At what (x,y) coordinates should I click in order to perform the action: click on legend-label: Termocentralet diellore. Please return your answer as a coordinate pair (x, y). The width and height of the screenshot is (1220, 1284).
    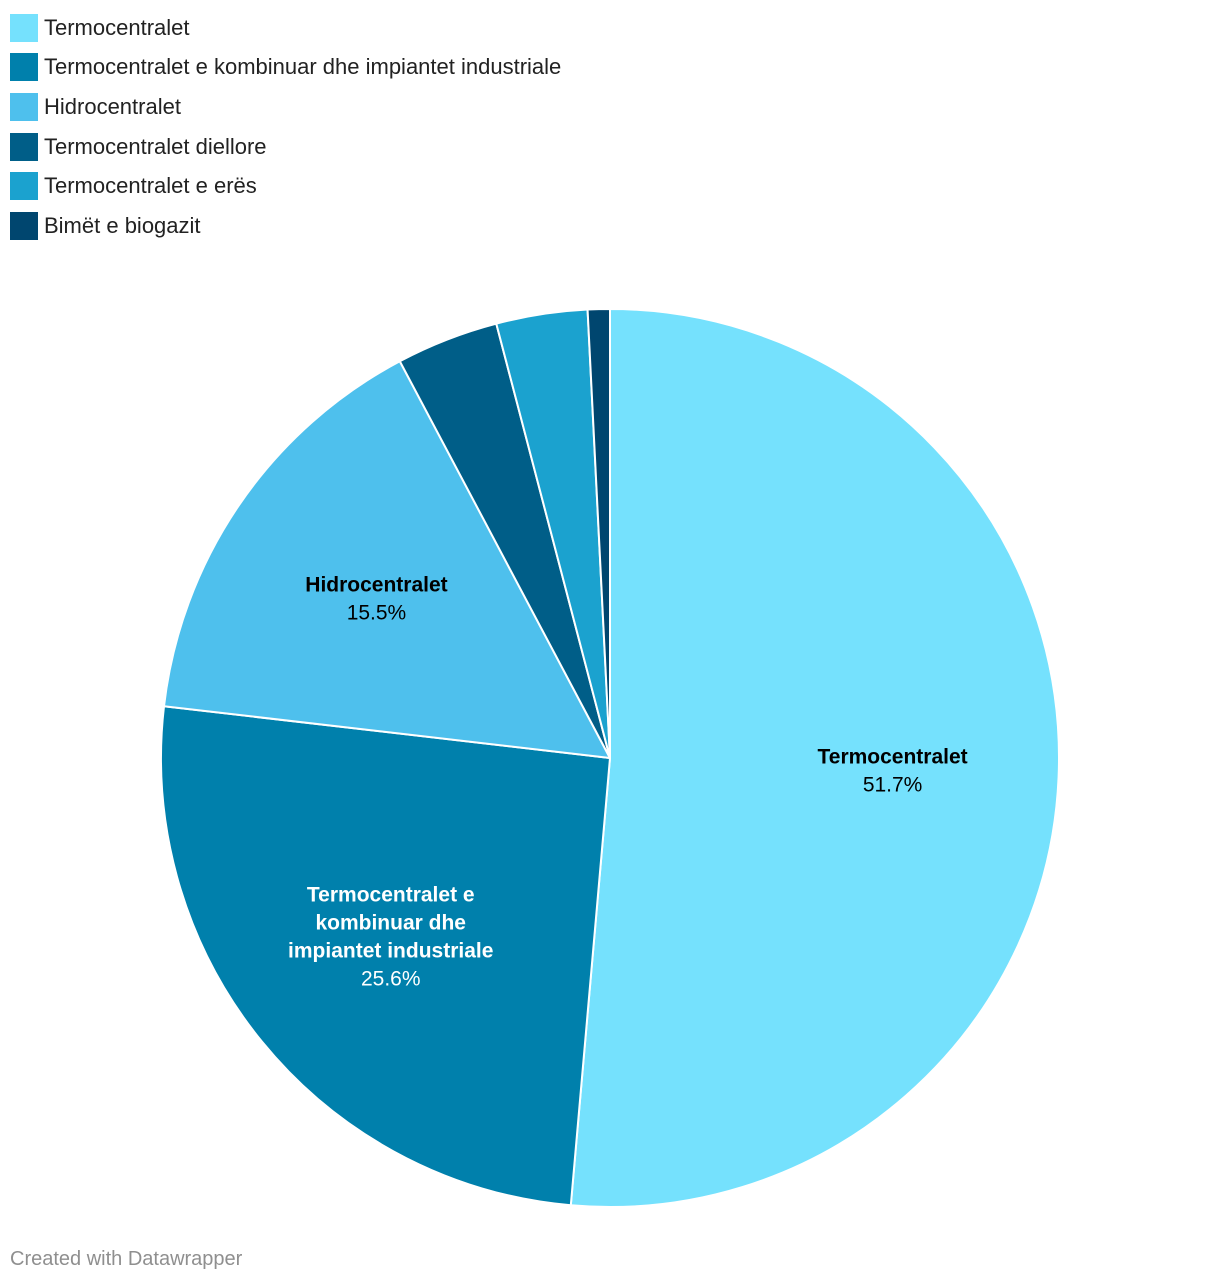
    Looking at the image, I should click on (155, 146).